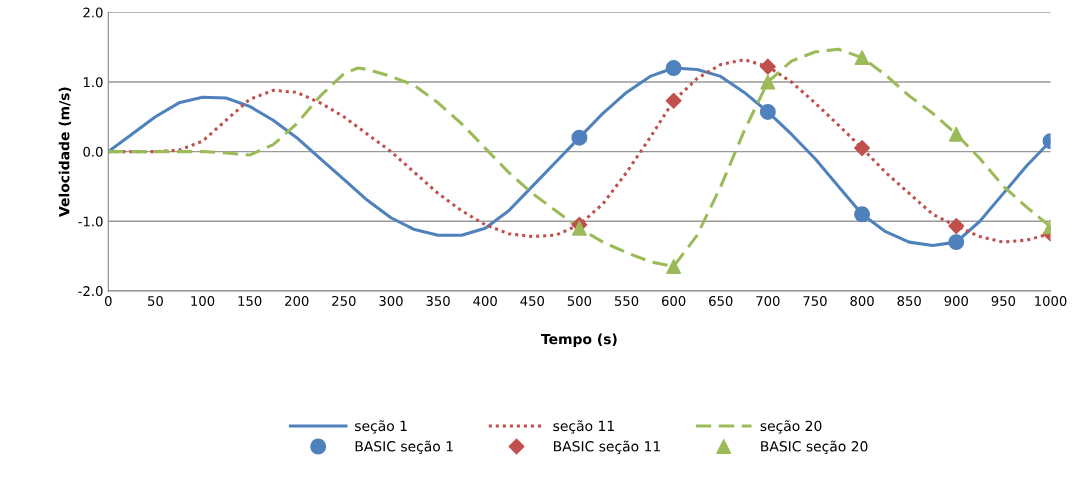 Image resolution: width=1083 pixels, height=493 pixels. What do you see at coordinates (579, 340) in the screenshot?
I see `x-axis-title: Tempo (s)` at bounding box center [579, 340].